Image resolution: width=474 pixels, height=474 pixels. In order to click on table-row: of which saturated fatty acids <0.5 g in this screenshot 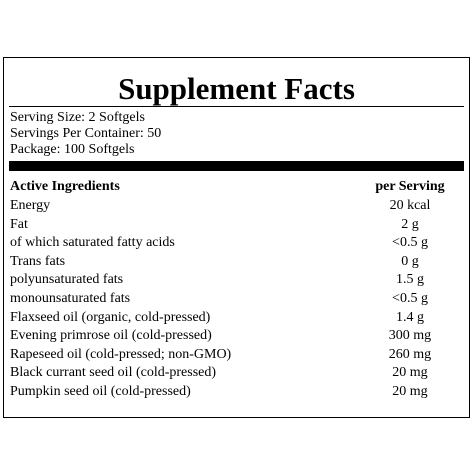, I will do `click(237, 243)`.